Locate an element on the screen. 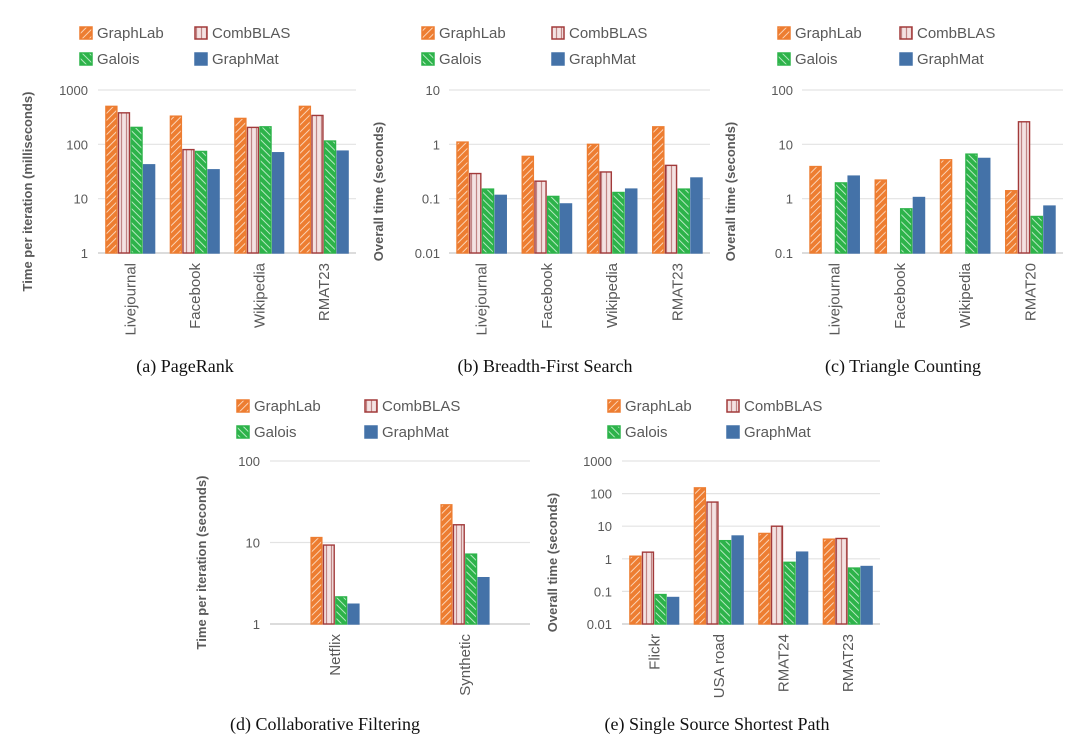 The height and width of the screenshot is (746, 1080). bar-combblas-synthetic is located at coordinates (458, 574).